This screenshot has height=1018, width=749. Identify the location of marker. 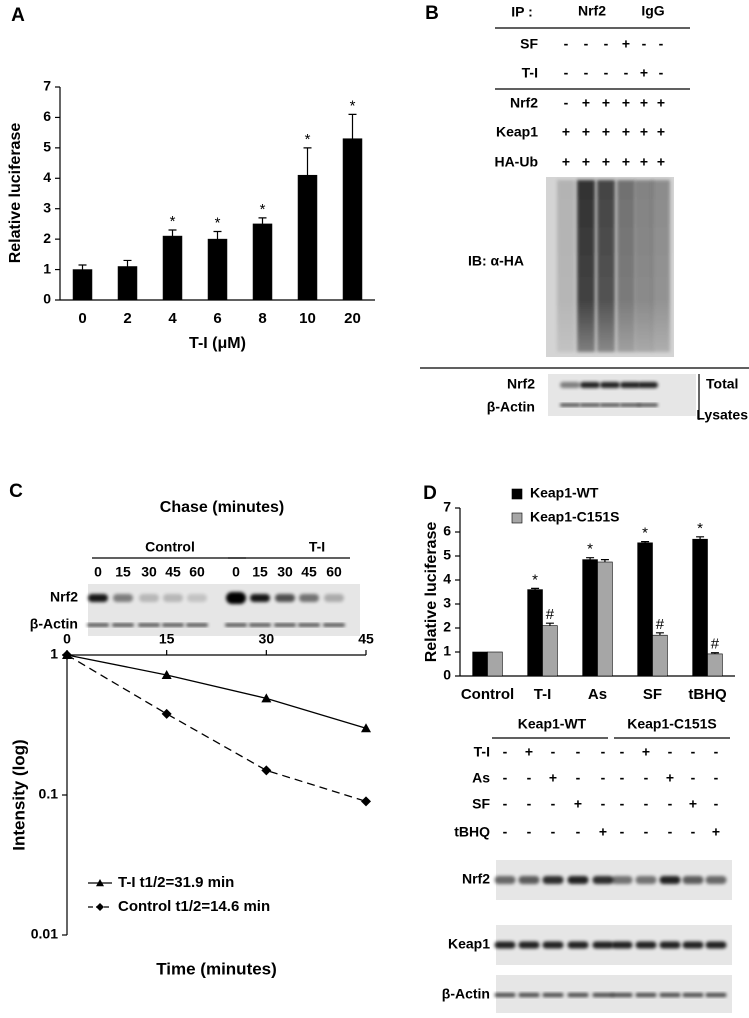
(166, 713).